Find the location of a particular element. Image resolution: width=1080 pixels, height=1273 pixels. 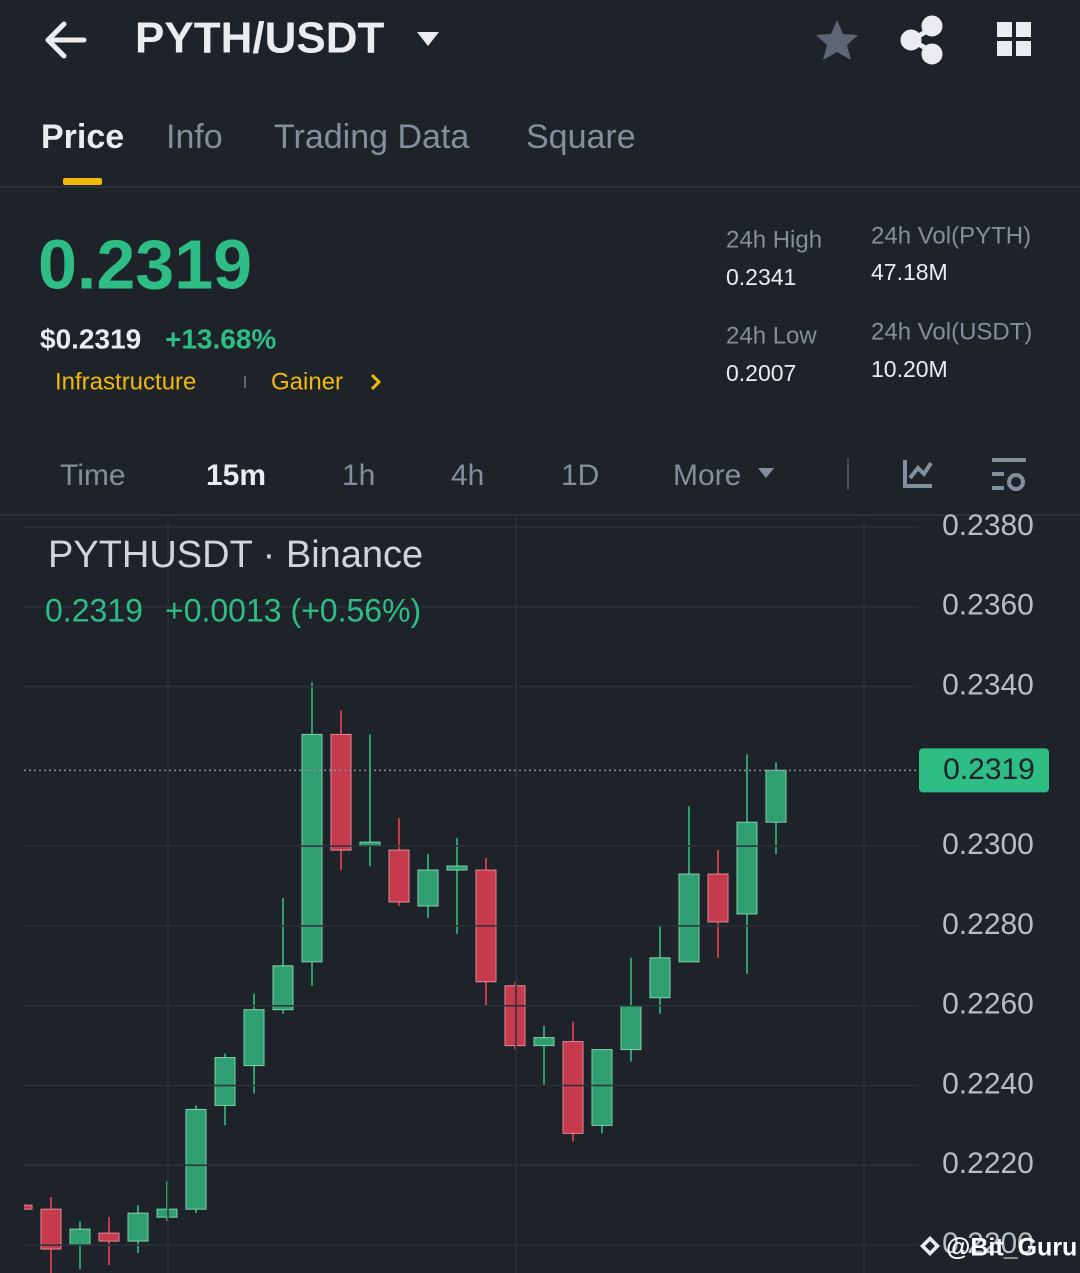

chart-title: PYTHUSDT · Binance is located at coordinates (235, 555).